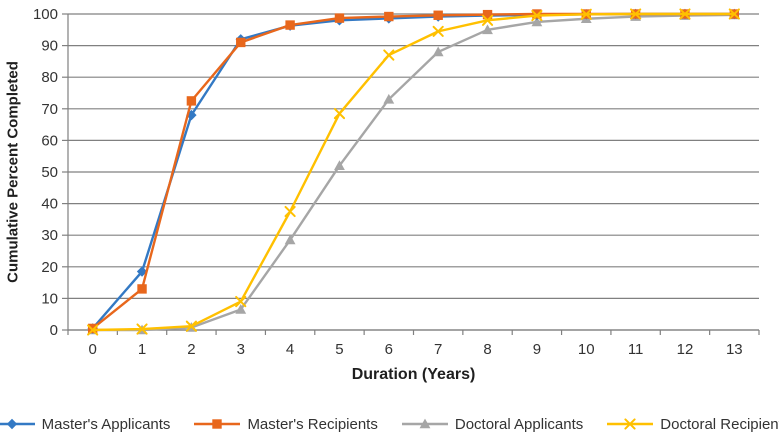  Describe the element at coordinates (519, 424) in the screenshot. I see `legend-label: Doctoral Applicants` at that location.